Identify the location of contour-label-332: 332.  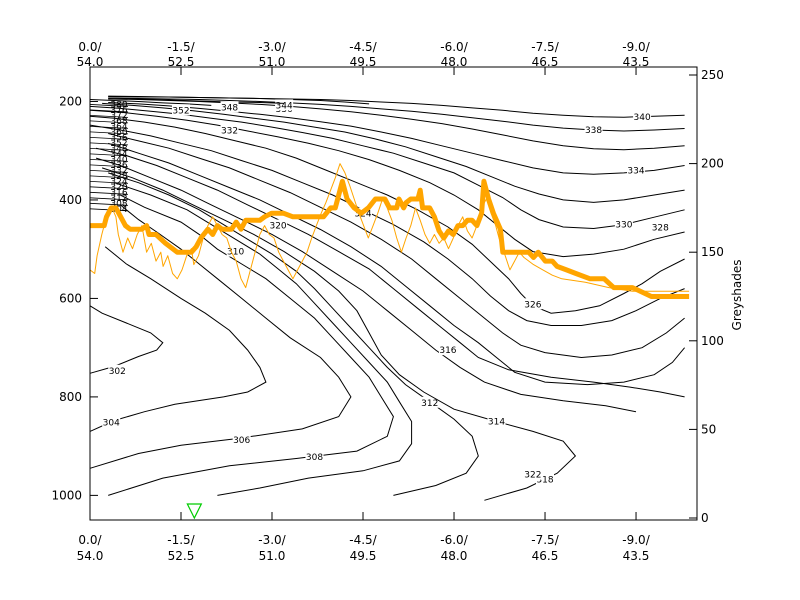
(229, 132).